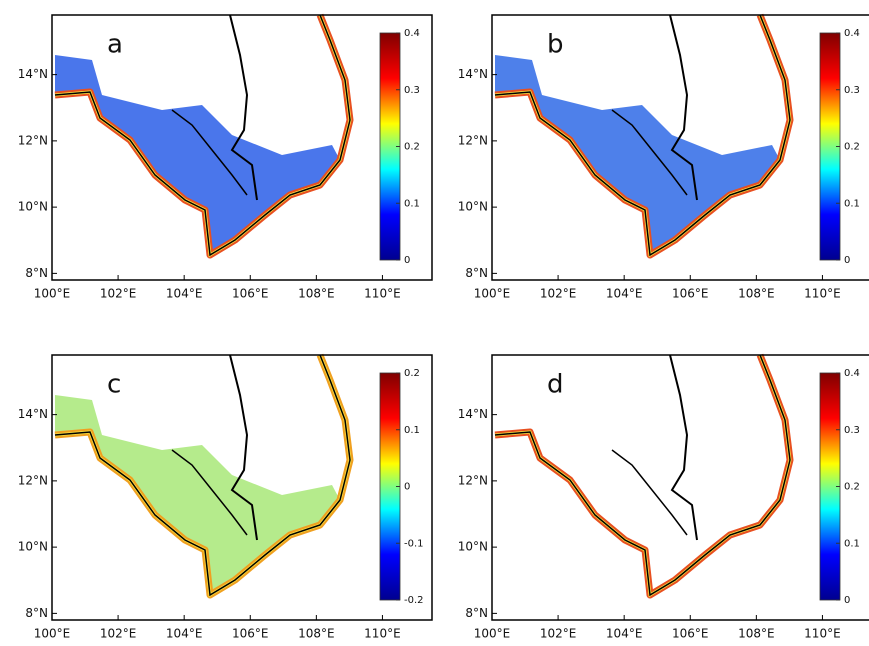 The width and height of the screenshot is (869, 646). Describe the element at coordinates (414, 543) in the screenshot. I see `colorbar-tick-label: -0.1` at that location.